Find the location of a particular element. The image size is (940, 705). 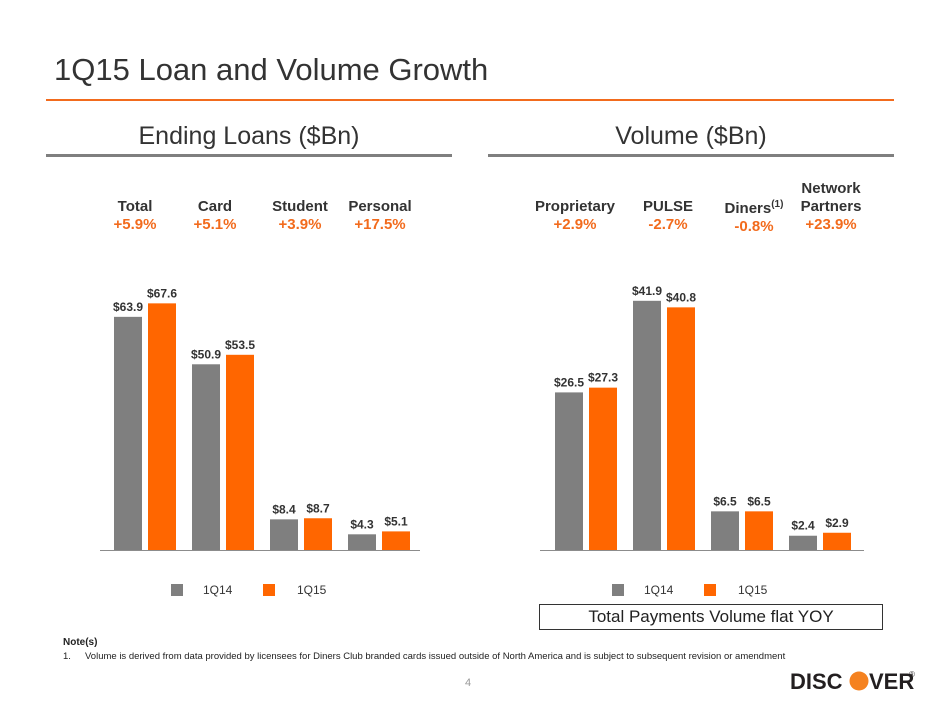

volume-cat-diners: Diners(1) -0.8% is located at coordinates (754, 216).